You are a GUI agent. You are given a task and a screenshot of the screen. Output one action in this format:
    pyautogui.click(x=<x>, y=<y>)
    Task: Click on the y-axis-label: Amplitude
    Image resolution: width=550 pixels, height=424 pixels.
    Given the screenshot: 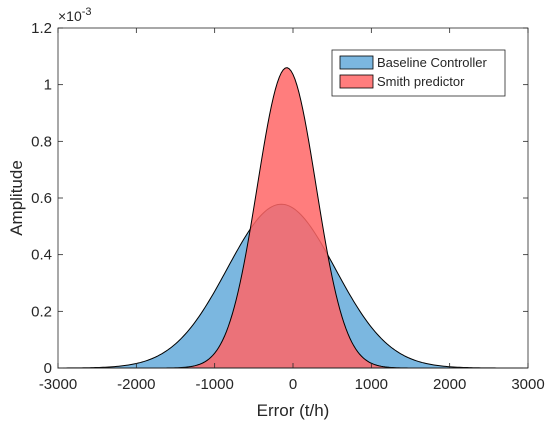 What is the action you would take?
    pyautogui.click(x=16, y=198)
    